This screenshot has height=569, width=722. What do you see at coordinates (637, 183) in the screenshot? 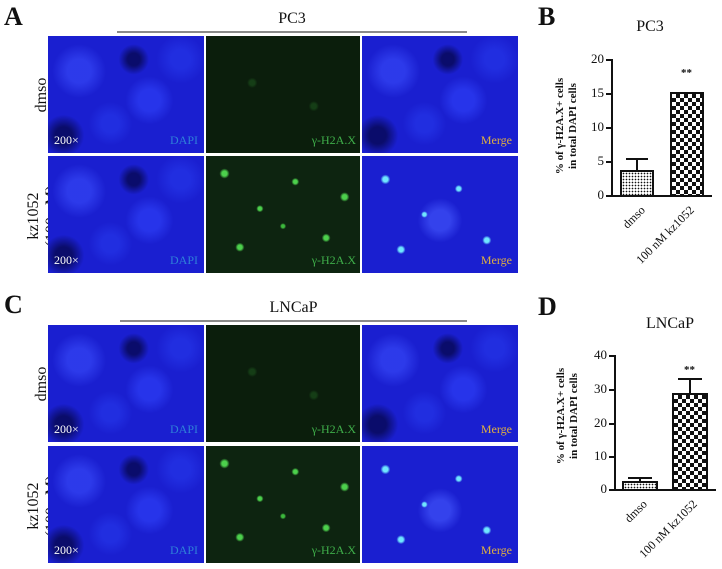
I see `chart-b-bar-dmso` at bounding box center [637, 183].